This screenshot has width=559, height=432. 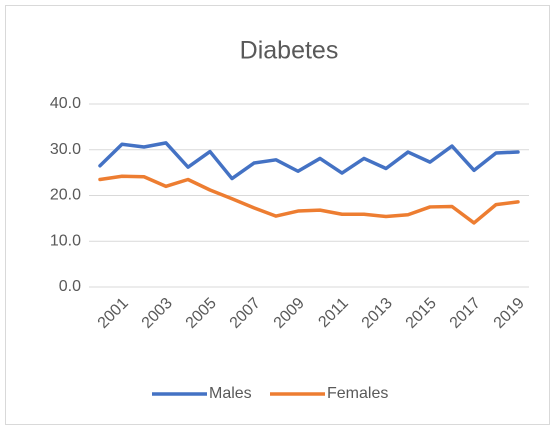 What do you see at coordinates (289, 51) in the screenshot?
I see `chart-title: Diabetes` at bounding box center [289, 51].